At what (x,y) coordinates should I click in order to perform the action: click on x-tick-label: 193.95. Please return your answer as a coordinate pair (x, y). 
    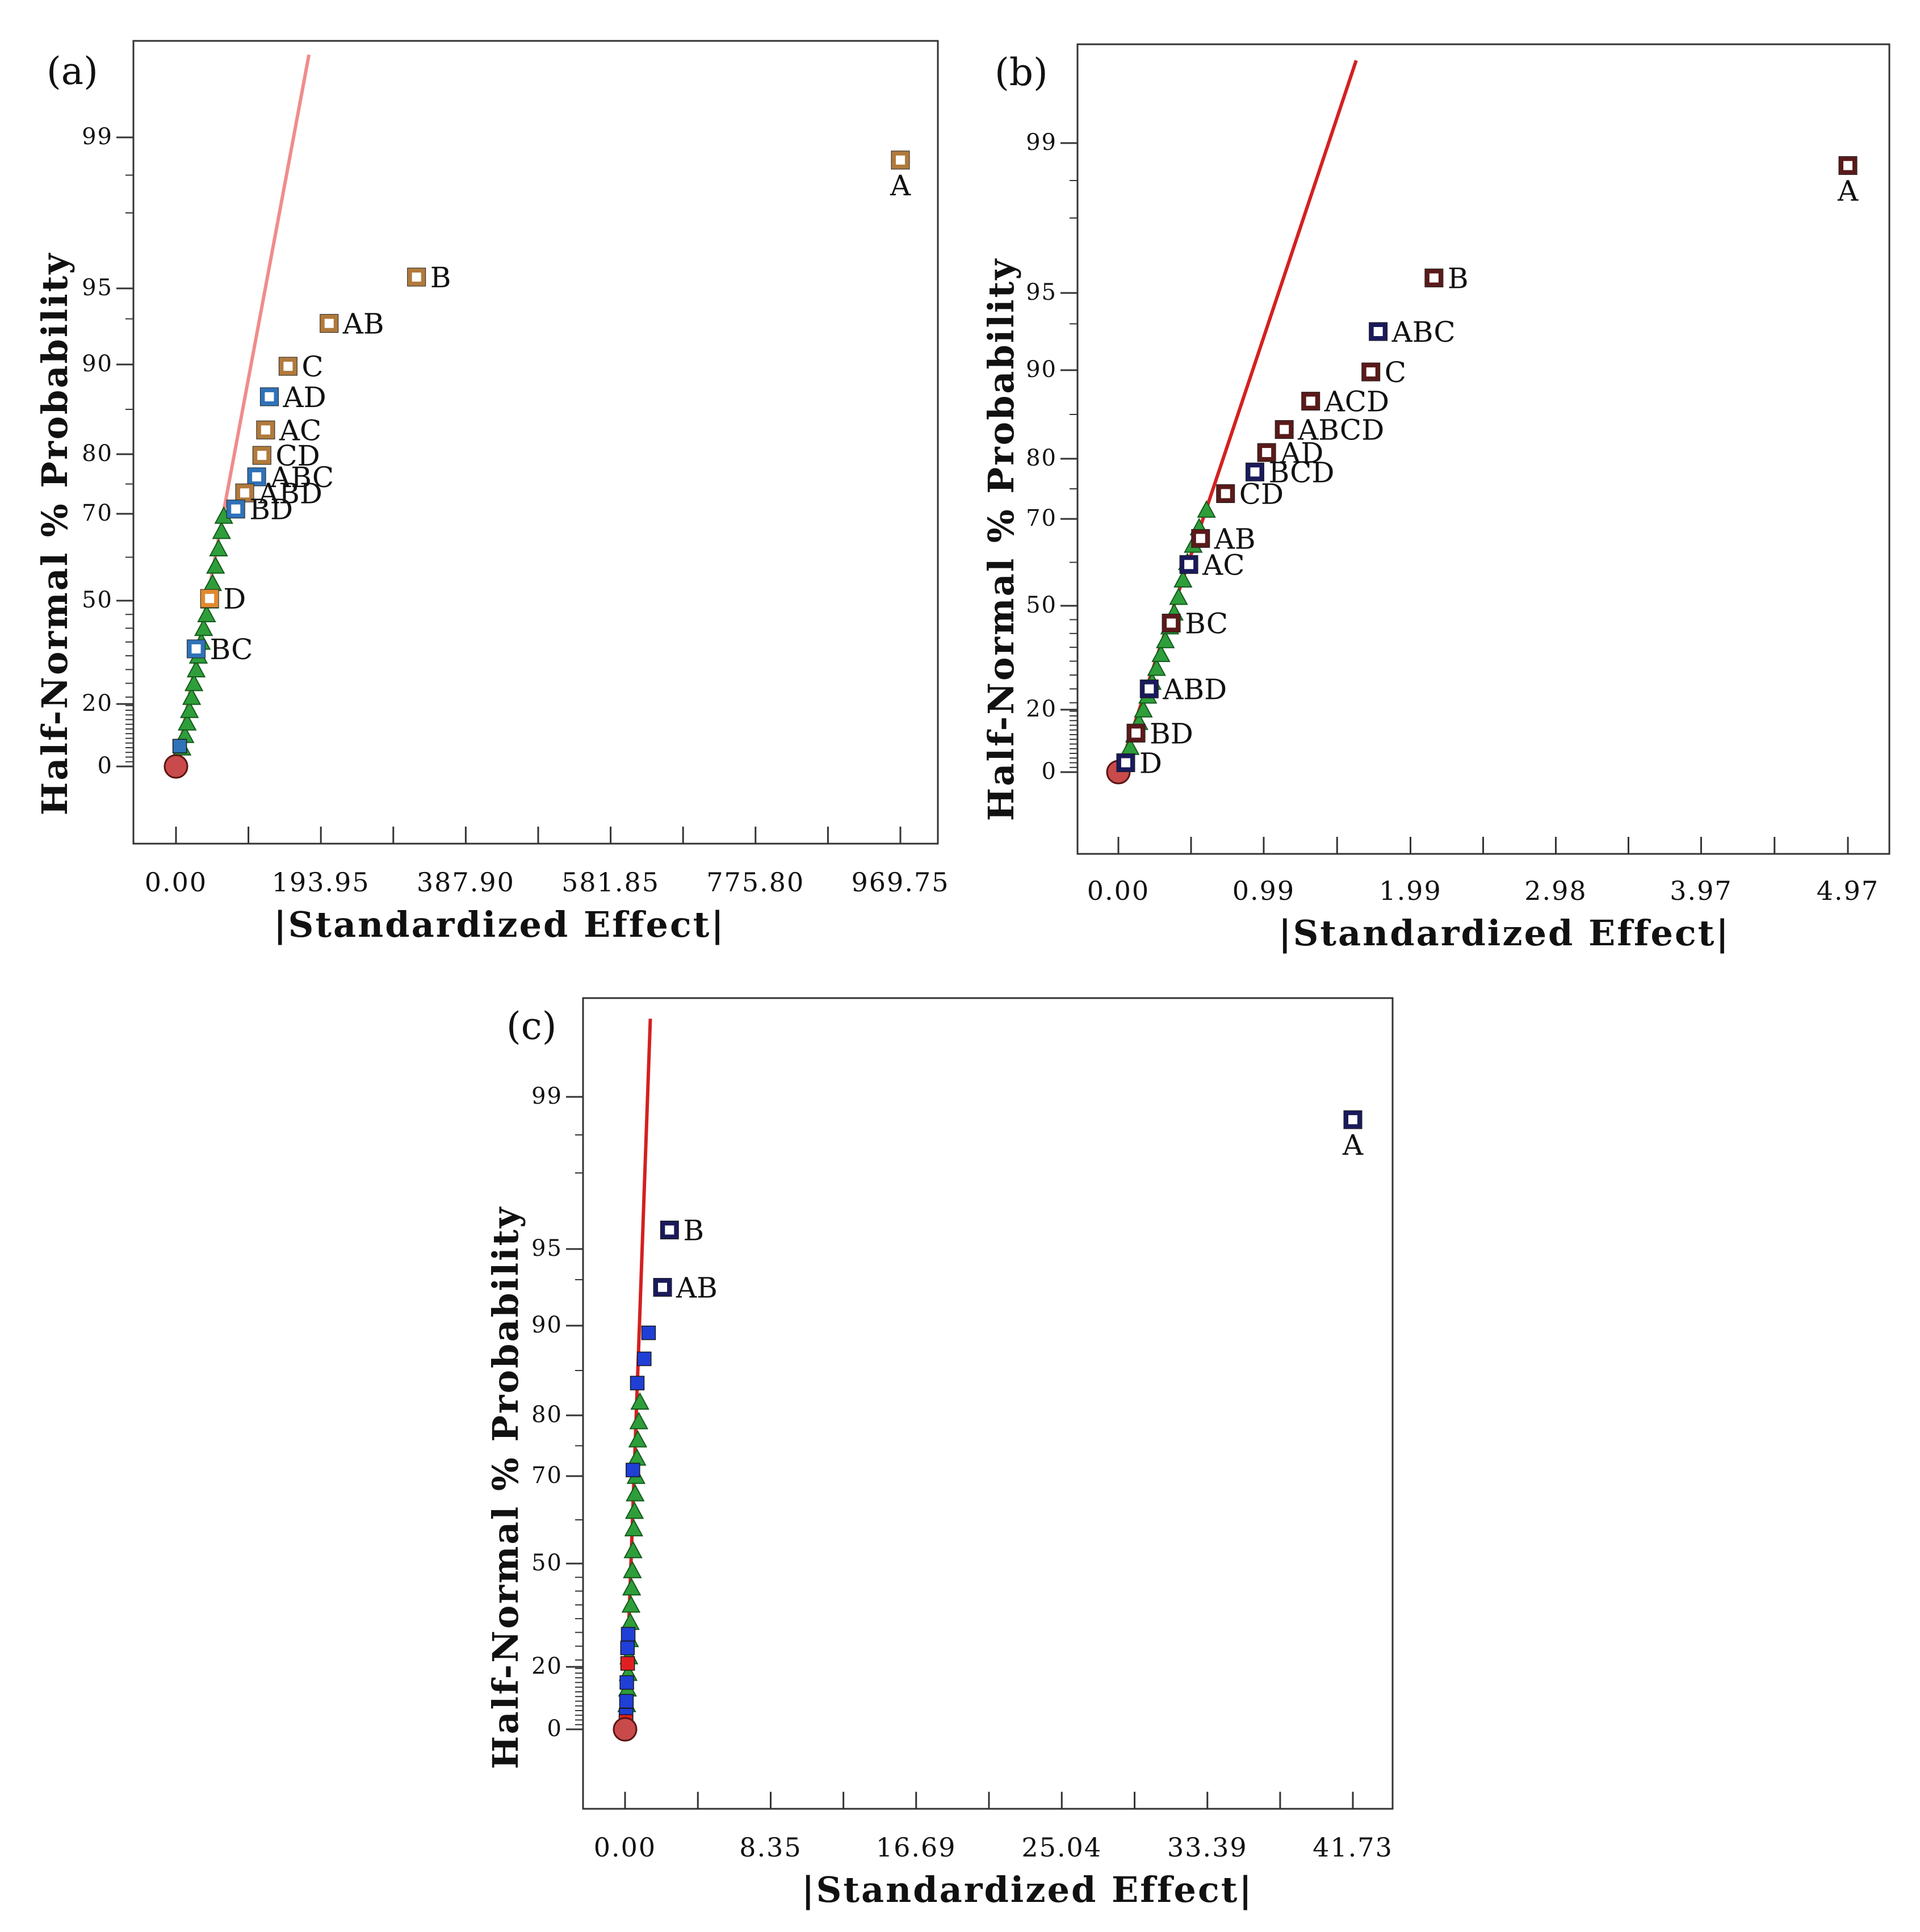
    Looking at the image, I should click on (321, 882).